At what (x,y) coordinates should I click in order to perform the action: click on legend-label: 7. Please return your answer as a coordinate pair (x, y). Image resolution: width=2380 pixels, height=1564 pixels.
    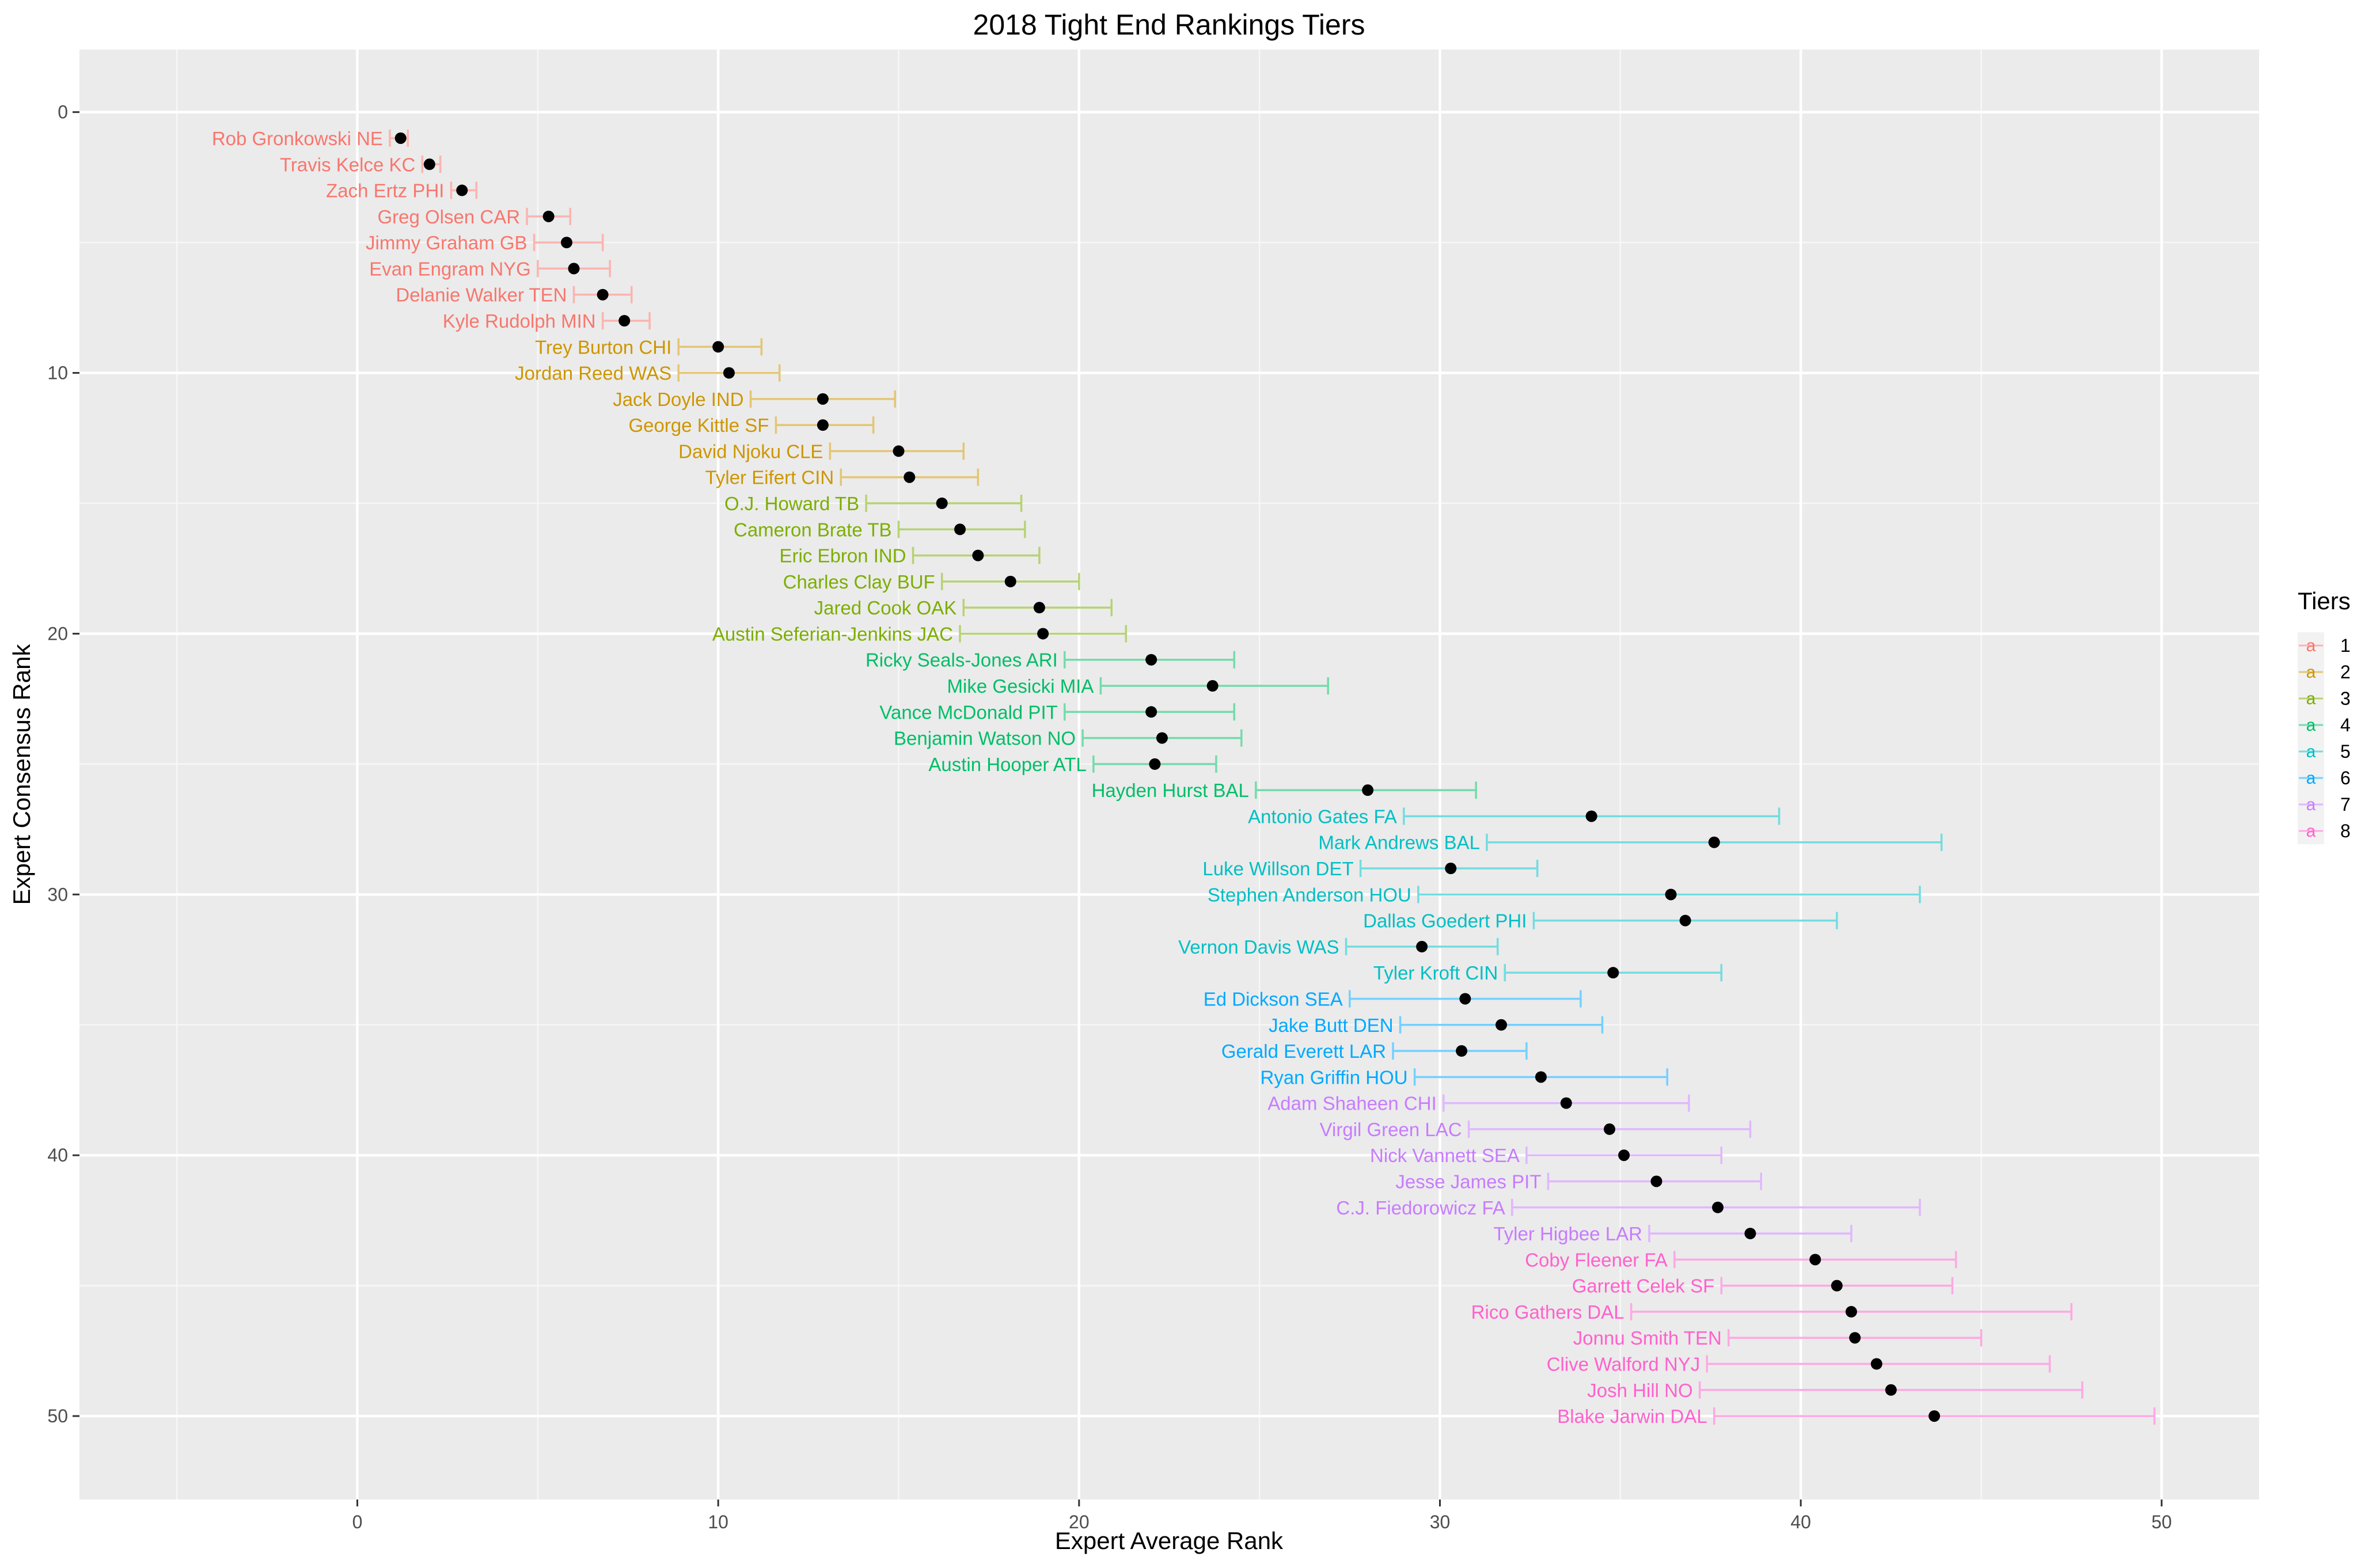
    Looking at the image, I should click on (2345, 804).